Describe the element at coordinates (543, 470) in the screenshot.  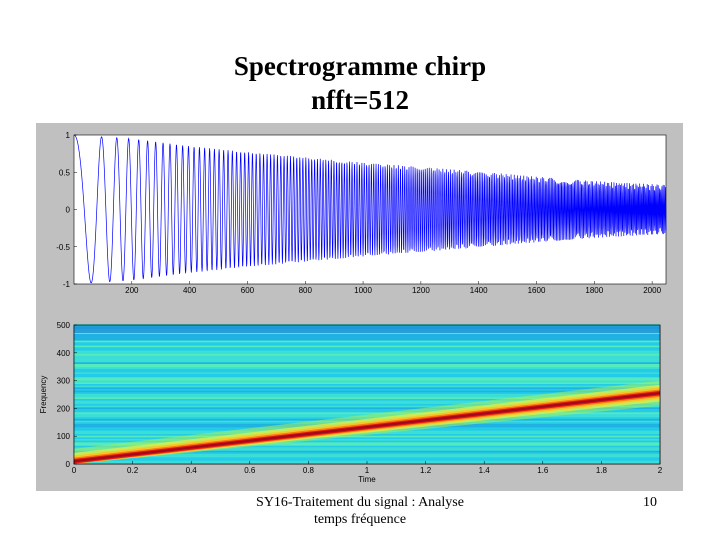
I see `spectrogram-xtick-label: 1.6` at that location.